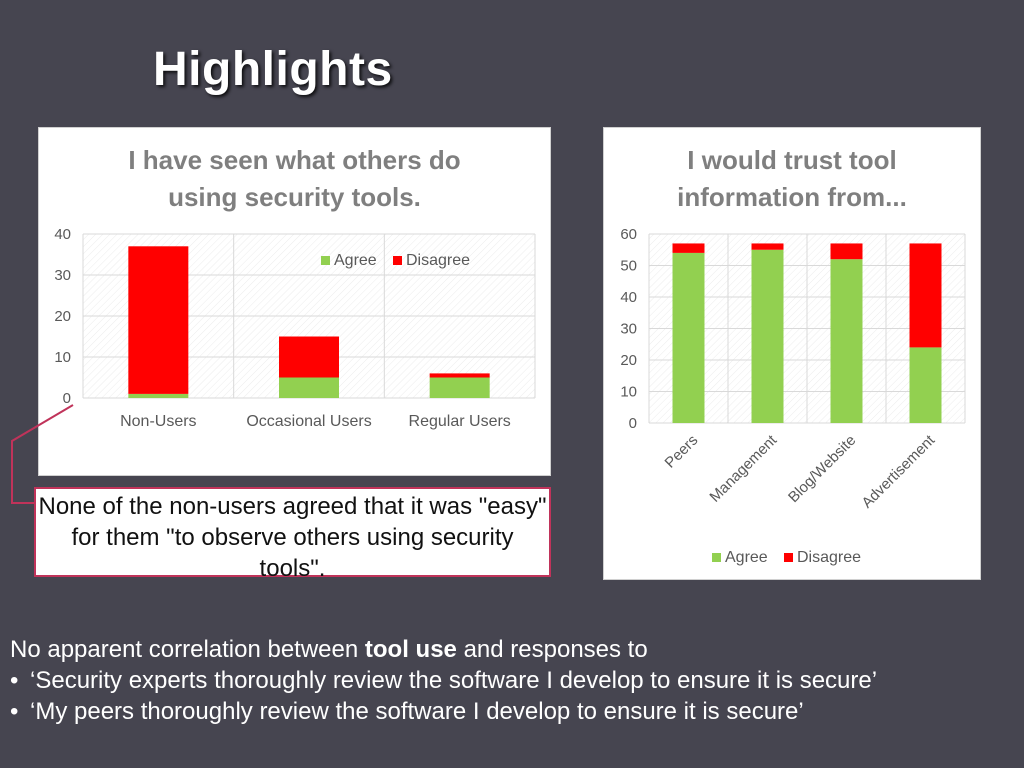 The height and width of the screenshot is (768, 1024). I want to click on slide-title: Highlights, so click(273, 69).